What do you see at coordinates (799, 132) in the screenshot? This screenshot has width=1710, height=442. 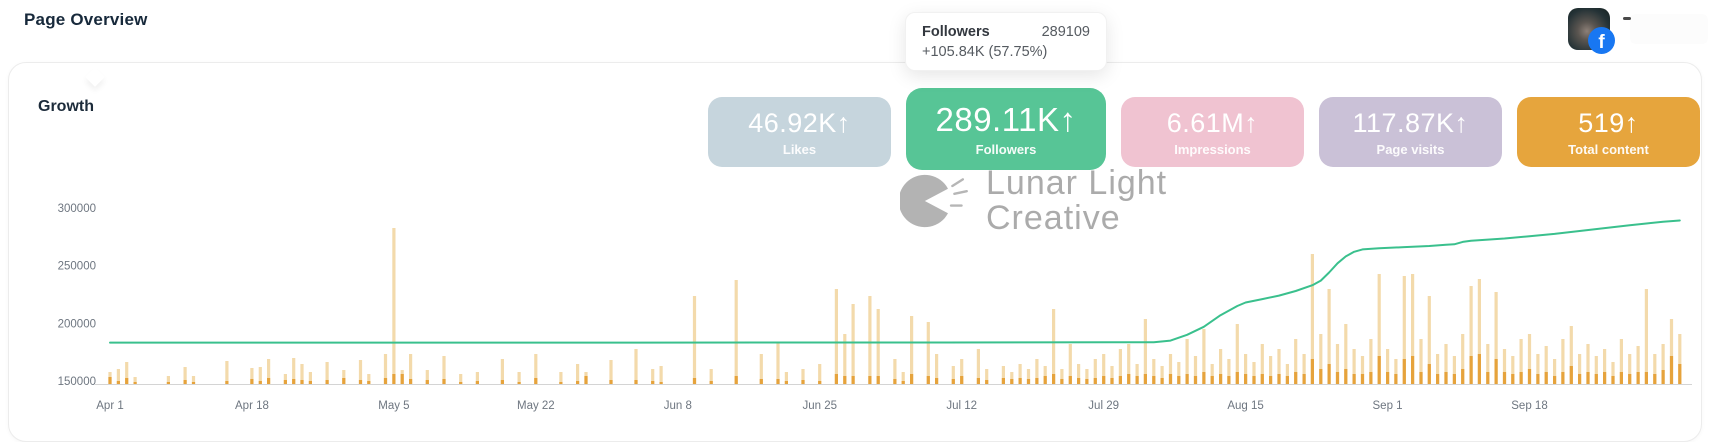 I see `stat-card-likes: 46.92K↑ Likes` at bounding box center [799, 132].